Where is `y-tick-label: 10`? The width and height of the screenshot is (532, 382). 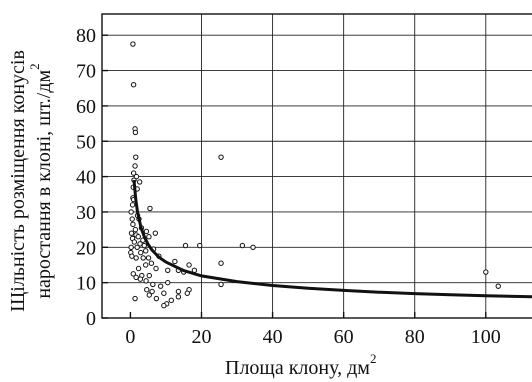
y-tick-label: 10 is located at coordinates (86, 284).